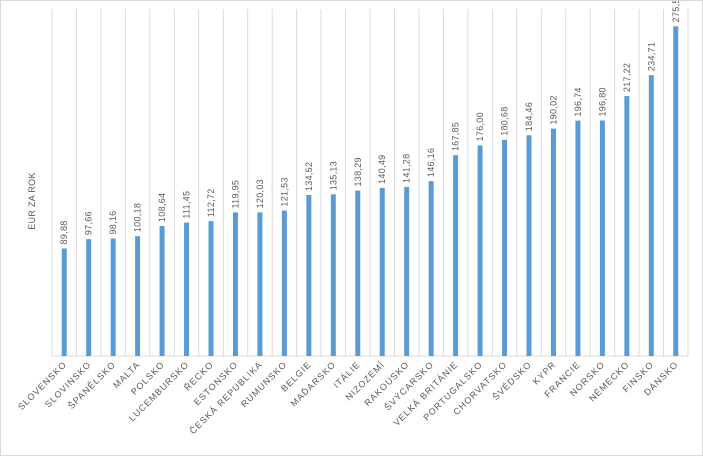  Describe the element at coordinates (602, 101) in the screenshot. I see `data-label: 196,80` at that location.